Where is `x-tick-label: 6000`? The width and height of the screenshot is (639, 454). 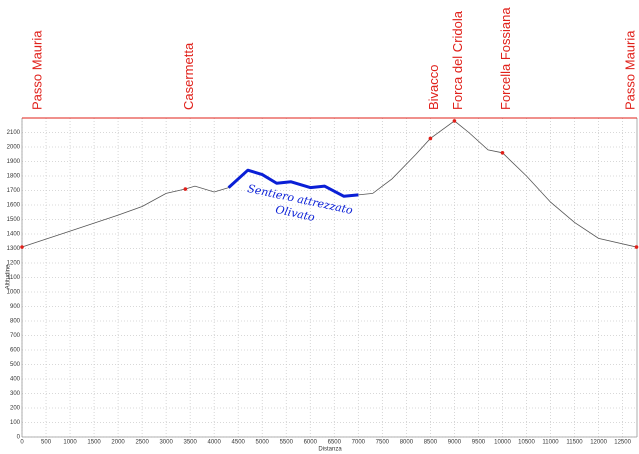
x-tick-label: 6000 is located at coordinates (311, 443).